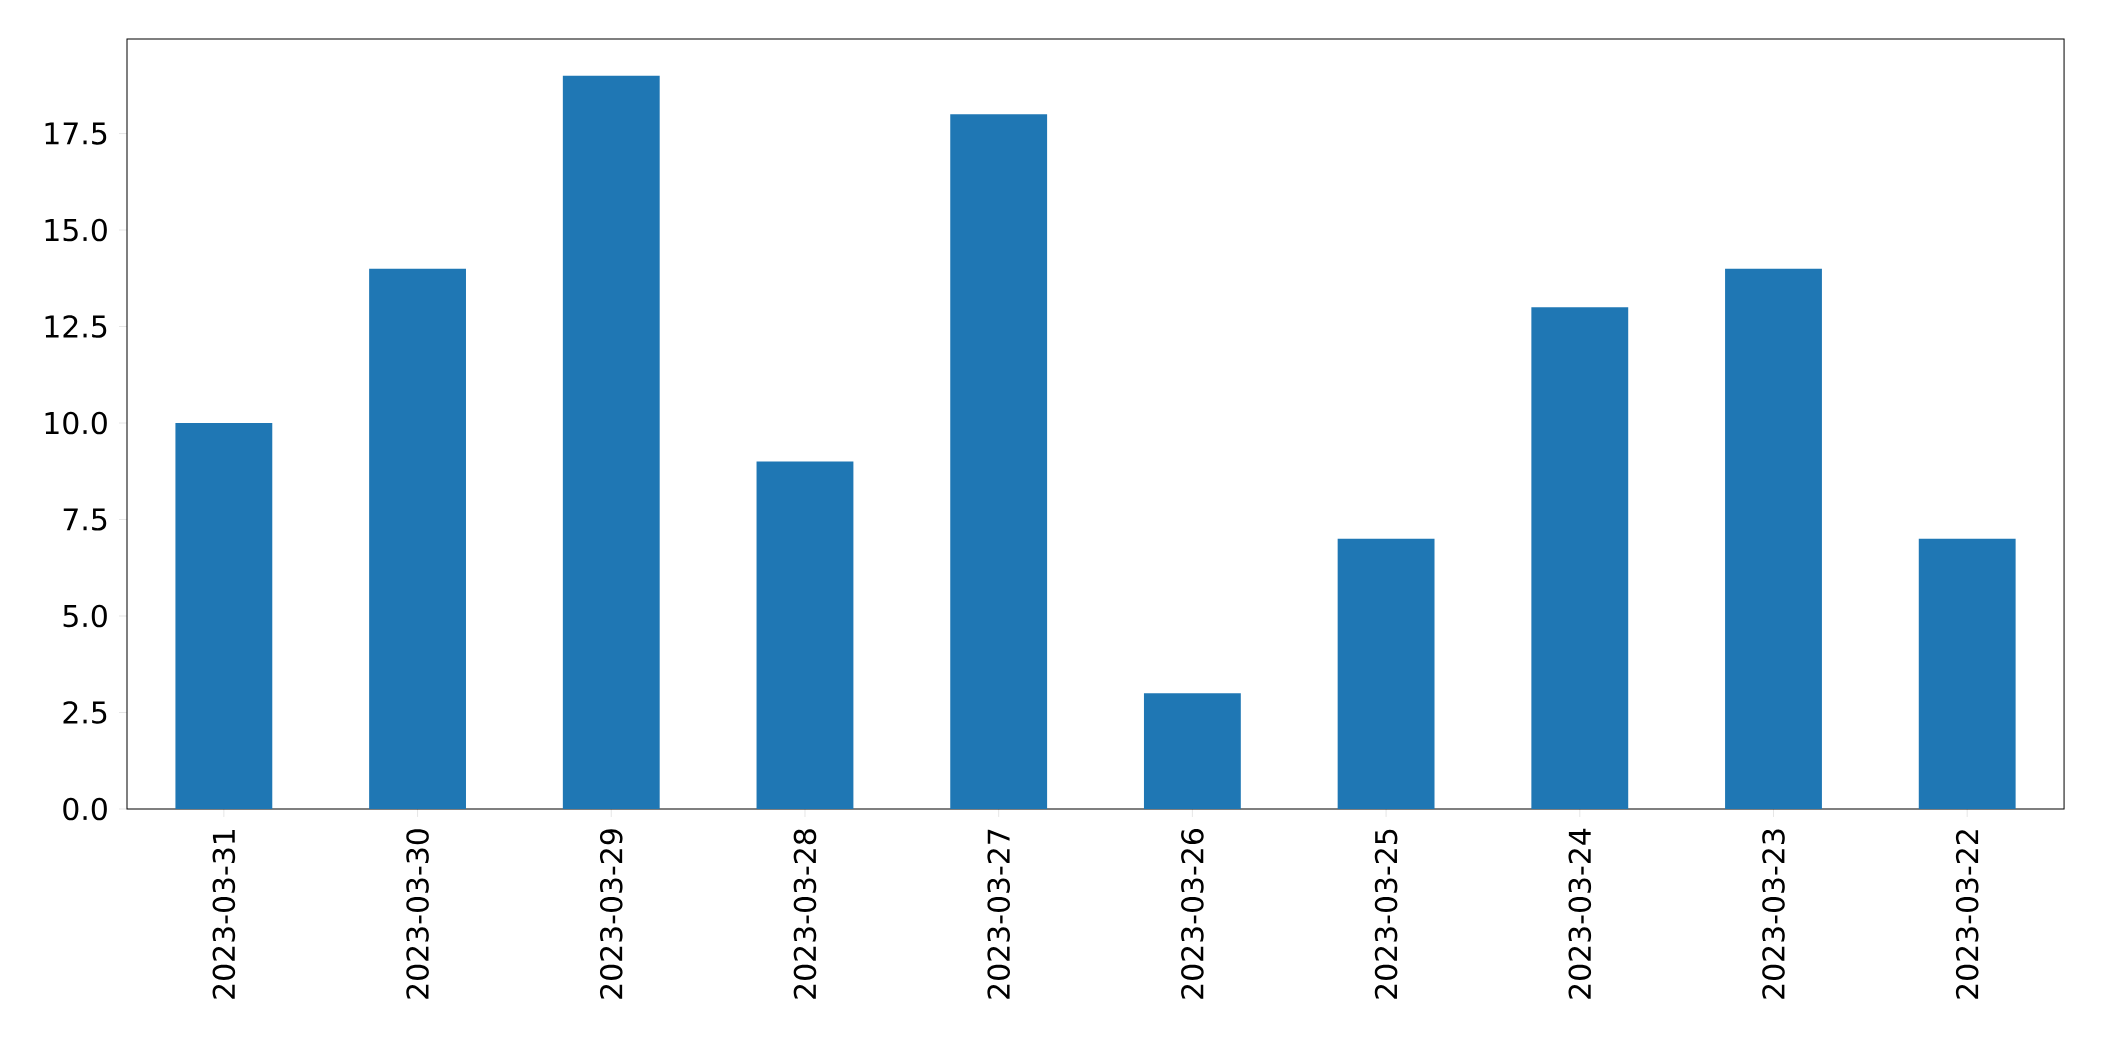 The image size is (2104, 1061). What do you see at coordinates (611, 914) in the screenshot?
I see `x-tick-label: 2023-03-29` at bounding box center [611, 914].